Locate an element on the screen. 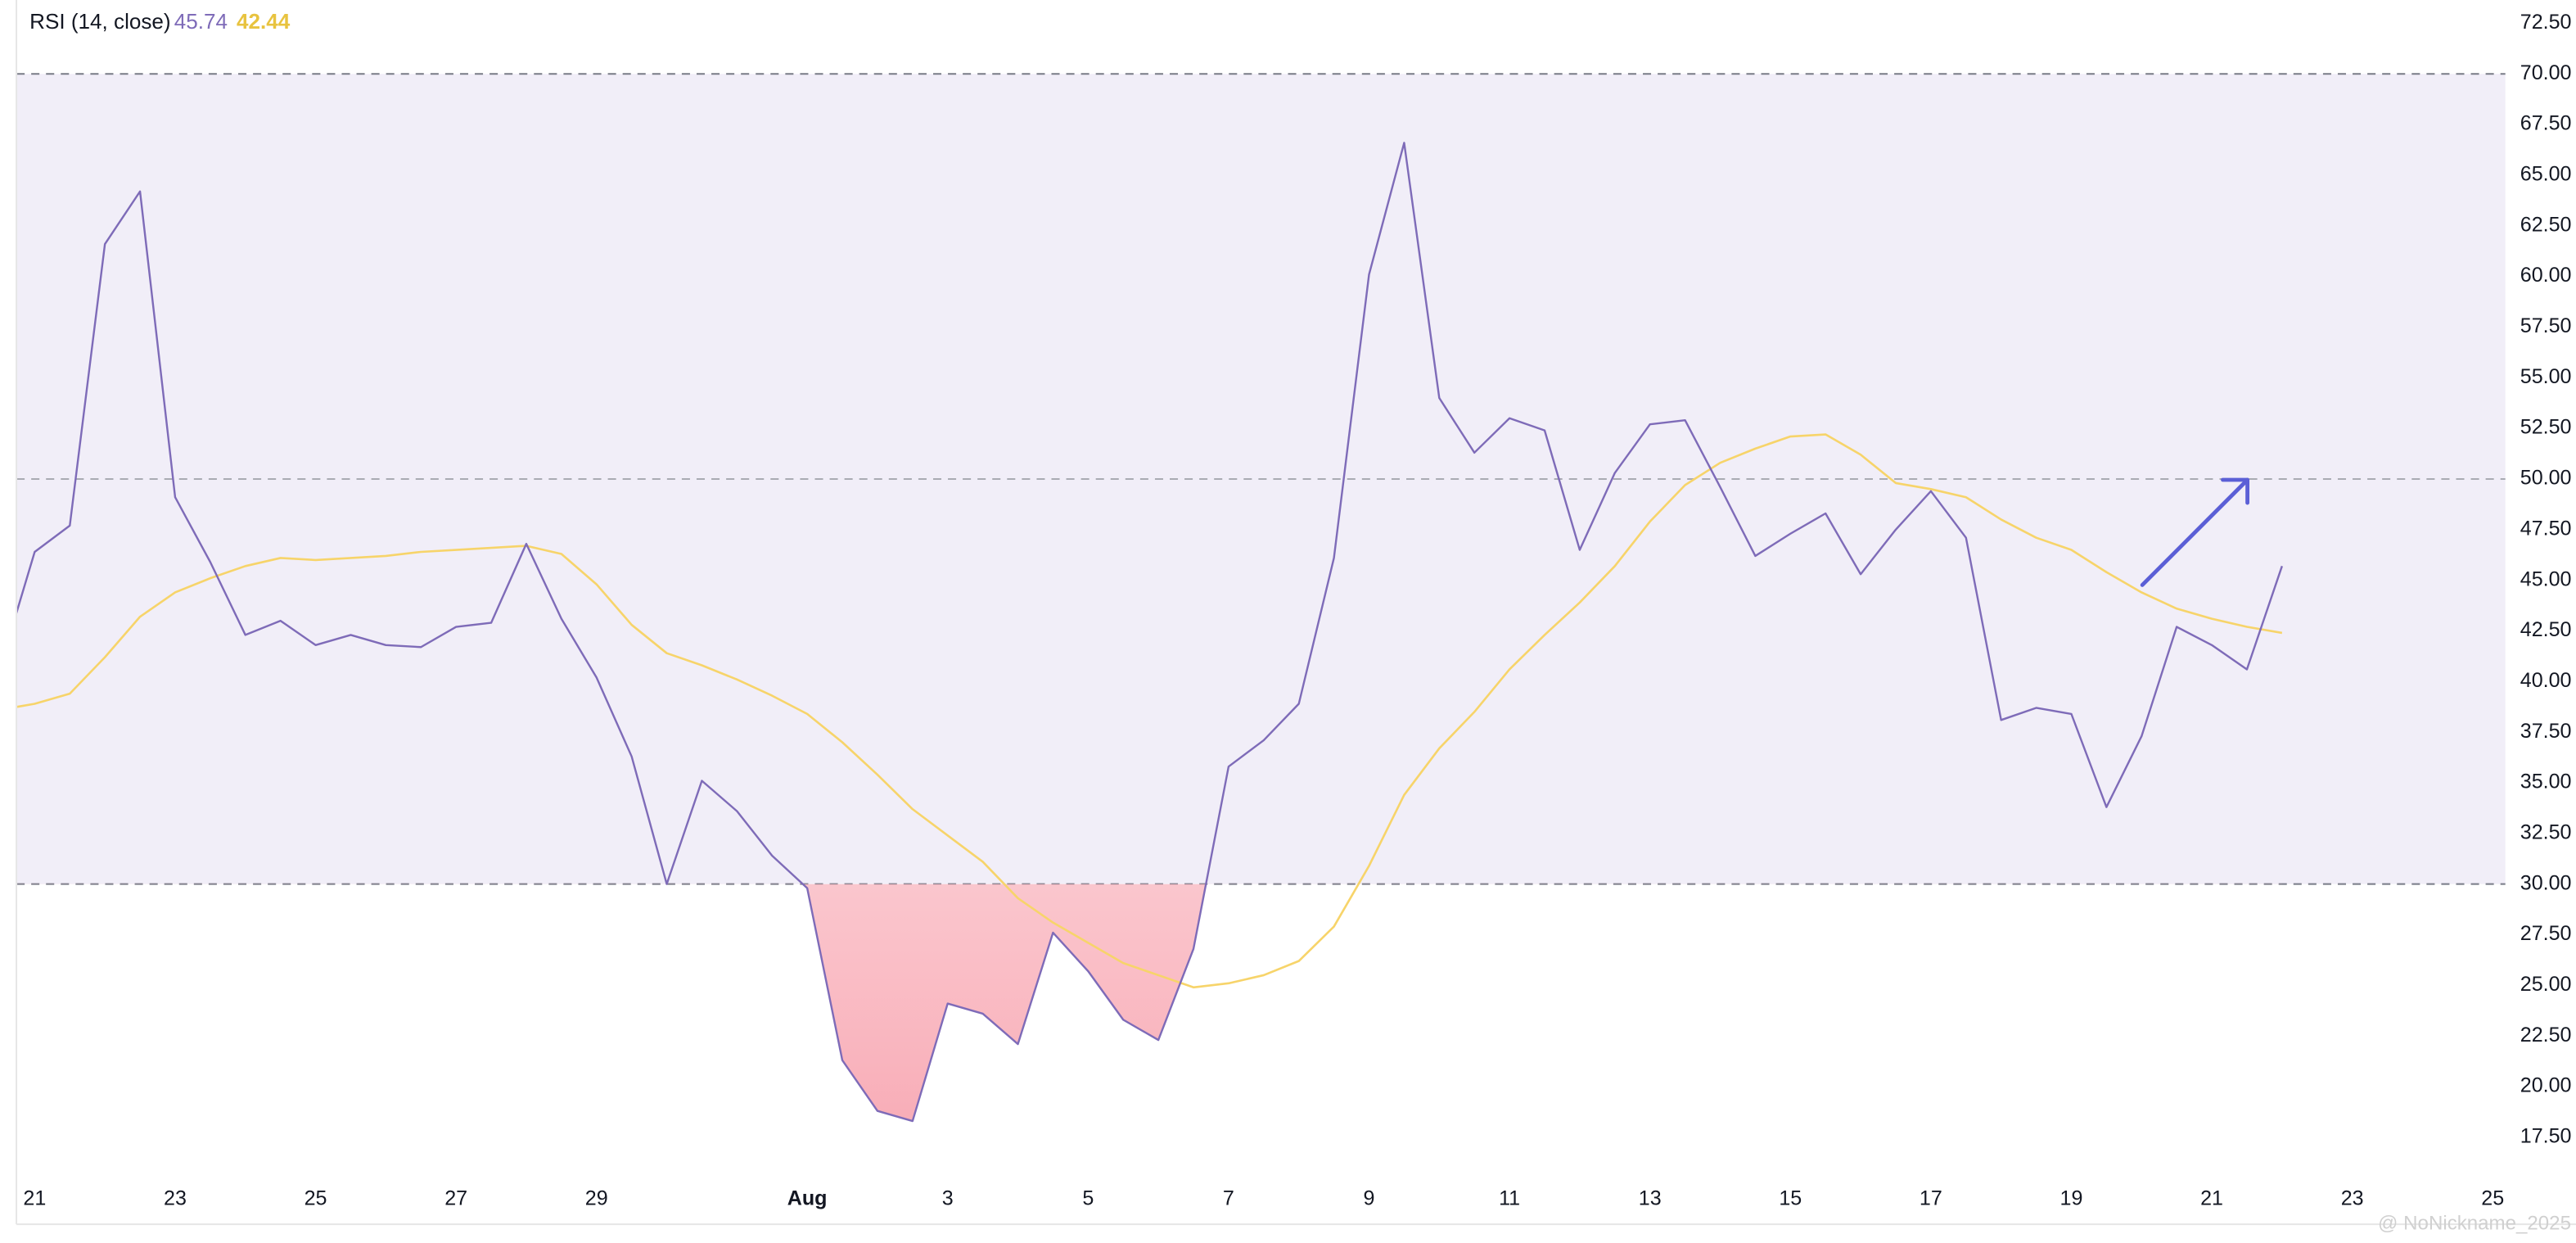  watermark: @ NoNickname_2025 is located at coordinates (2474, 1223).